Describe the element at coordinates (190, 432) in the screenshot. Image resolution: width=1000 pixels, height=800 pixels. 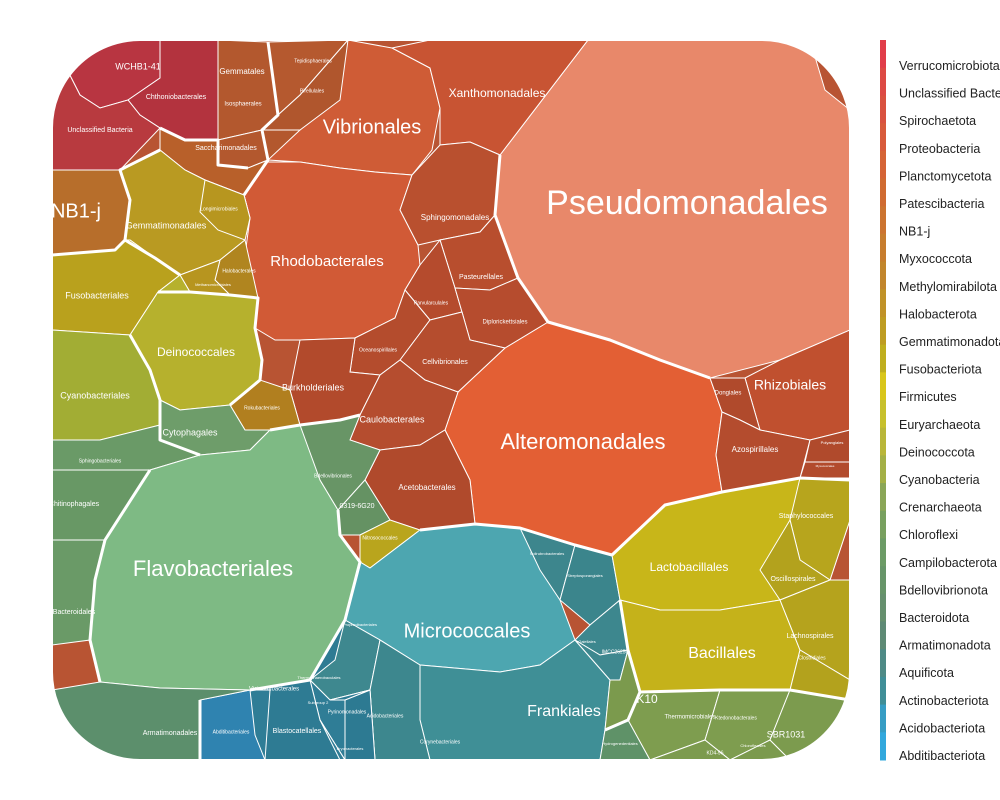
I see `cell-label-cytophagales: Cytophagales` at that location.